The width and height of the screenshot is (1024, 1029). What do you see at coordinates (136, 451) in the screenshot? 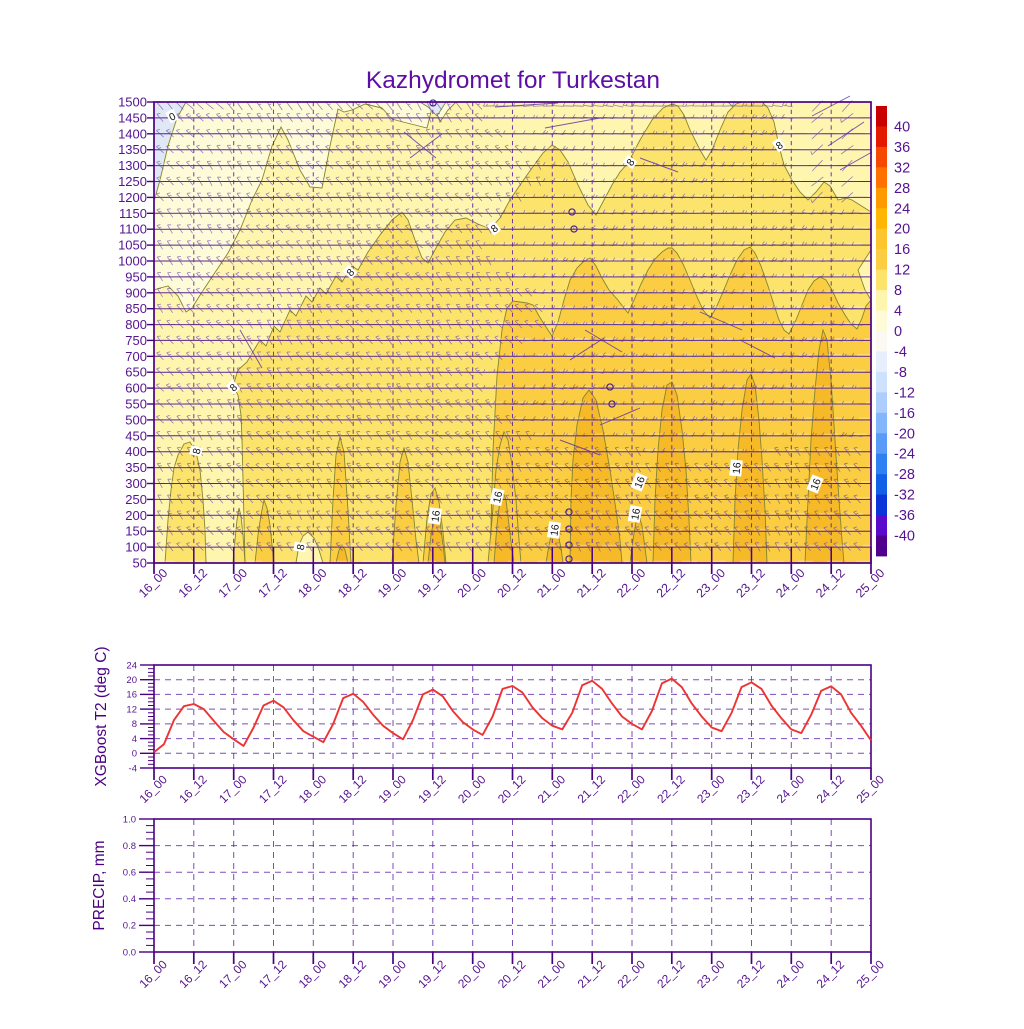
I see `svg-text: 400` at bounding box center [136, 451].